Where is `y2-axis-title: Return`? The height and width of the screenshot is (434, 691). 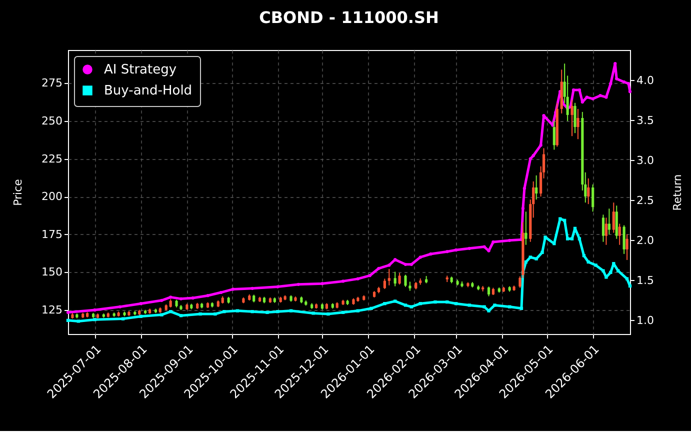 y2-axis-title: Return is located at coordinates (677, 192).